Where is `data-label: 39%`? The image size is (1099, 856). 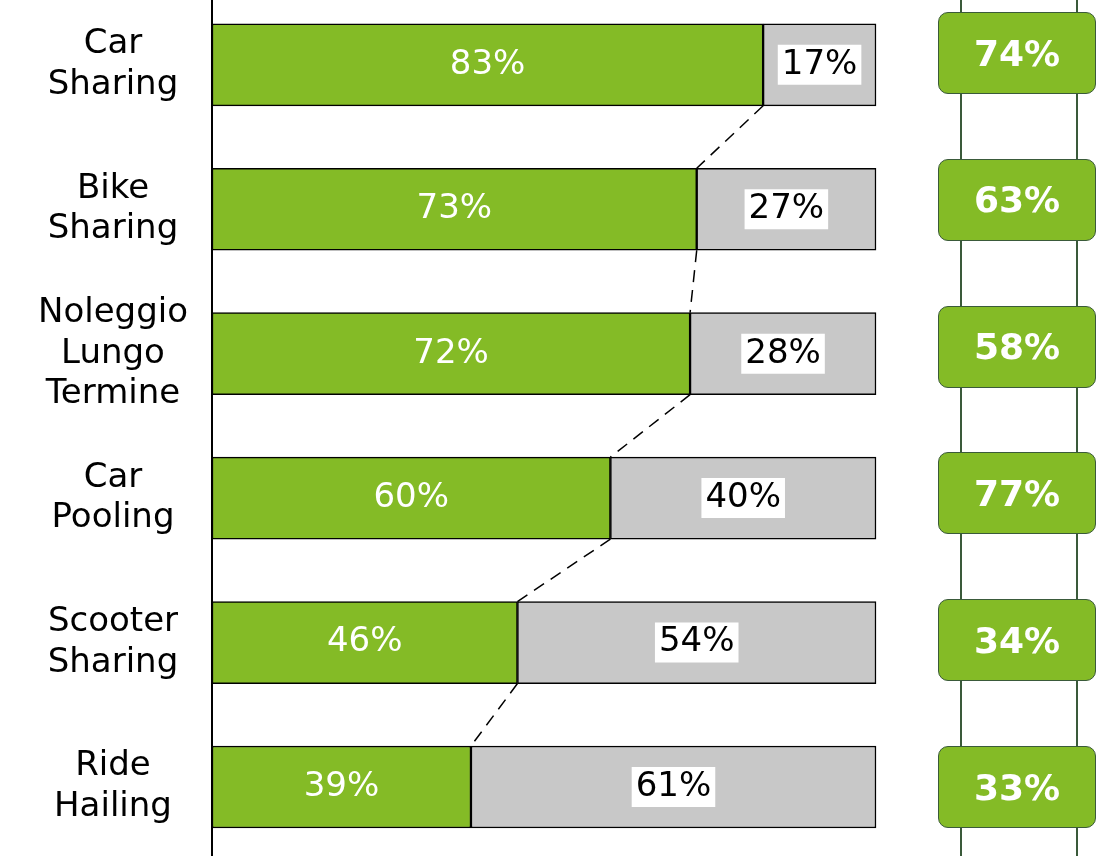
data-label: 39% is located at coordinates (341, 783).